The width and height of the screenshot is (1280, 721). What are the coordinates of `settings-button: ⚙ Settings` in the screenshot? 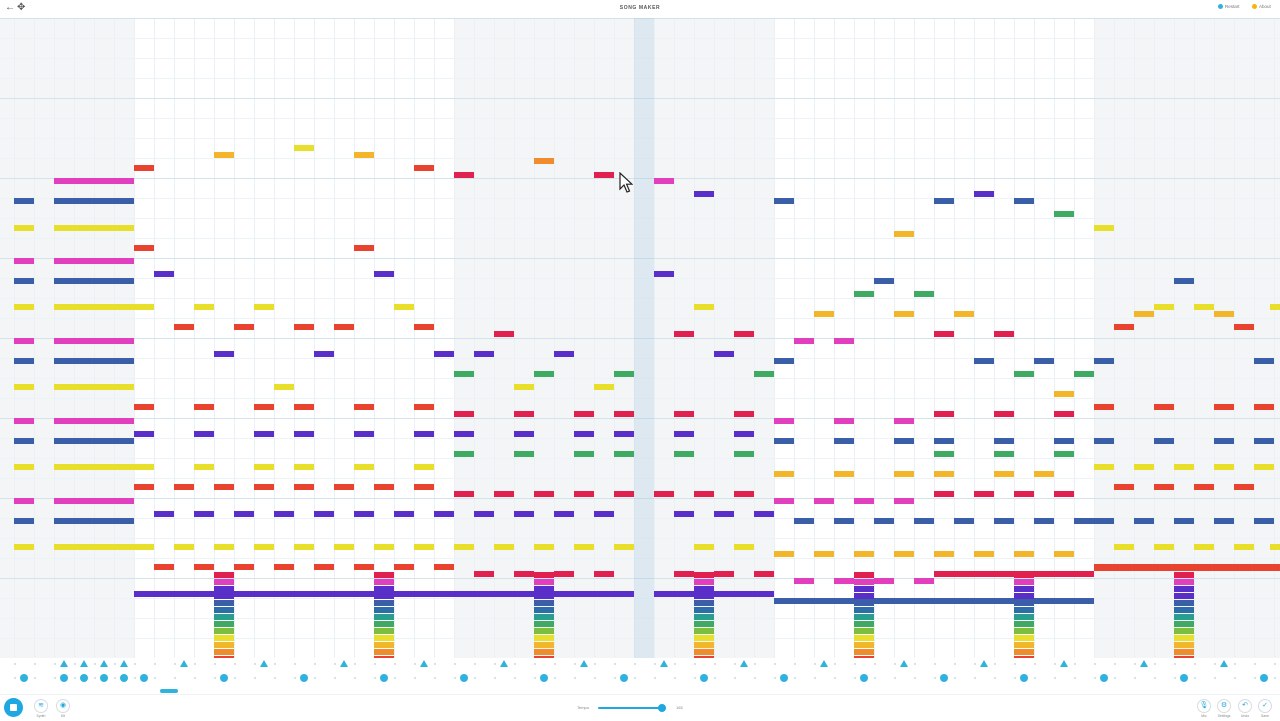 It's located at (1224, 708).